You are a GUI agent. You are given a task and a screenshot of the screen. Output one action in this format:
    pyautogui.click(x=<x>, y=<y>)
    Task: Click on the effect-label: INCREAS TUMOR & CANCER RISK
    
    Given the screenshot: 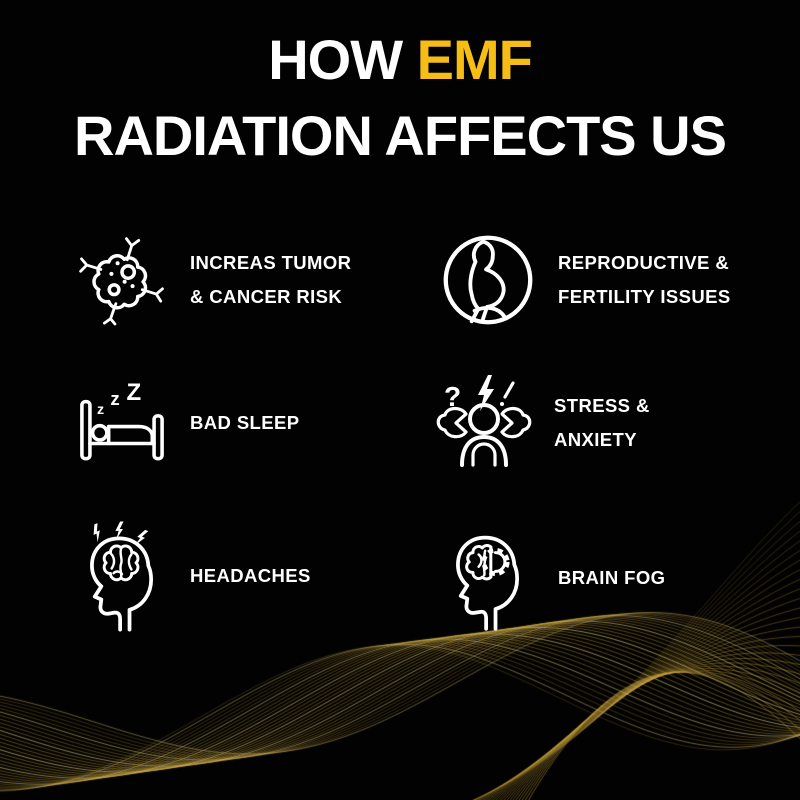 What is the action you would take?
    pyautogui.click(x=270, y=280)
    